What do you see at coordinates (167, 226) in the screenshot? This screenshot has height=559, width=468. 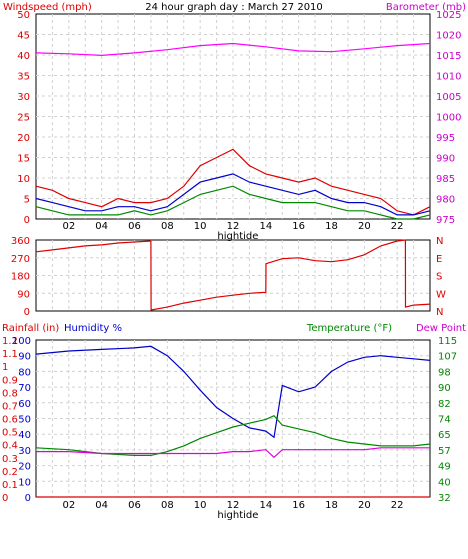 I see `top-x-tick-label: 08` at bounding box center [167, 226].